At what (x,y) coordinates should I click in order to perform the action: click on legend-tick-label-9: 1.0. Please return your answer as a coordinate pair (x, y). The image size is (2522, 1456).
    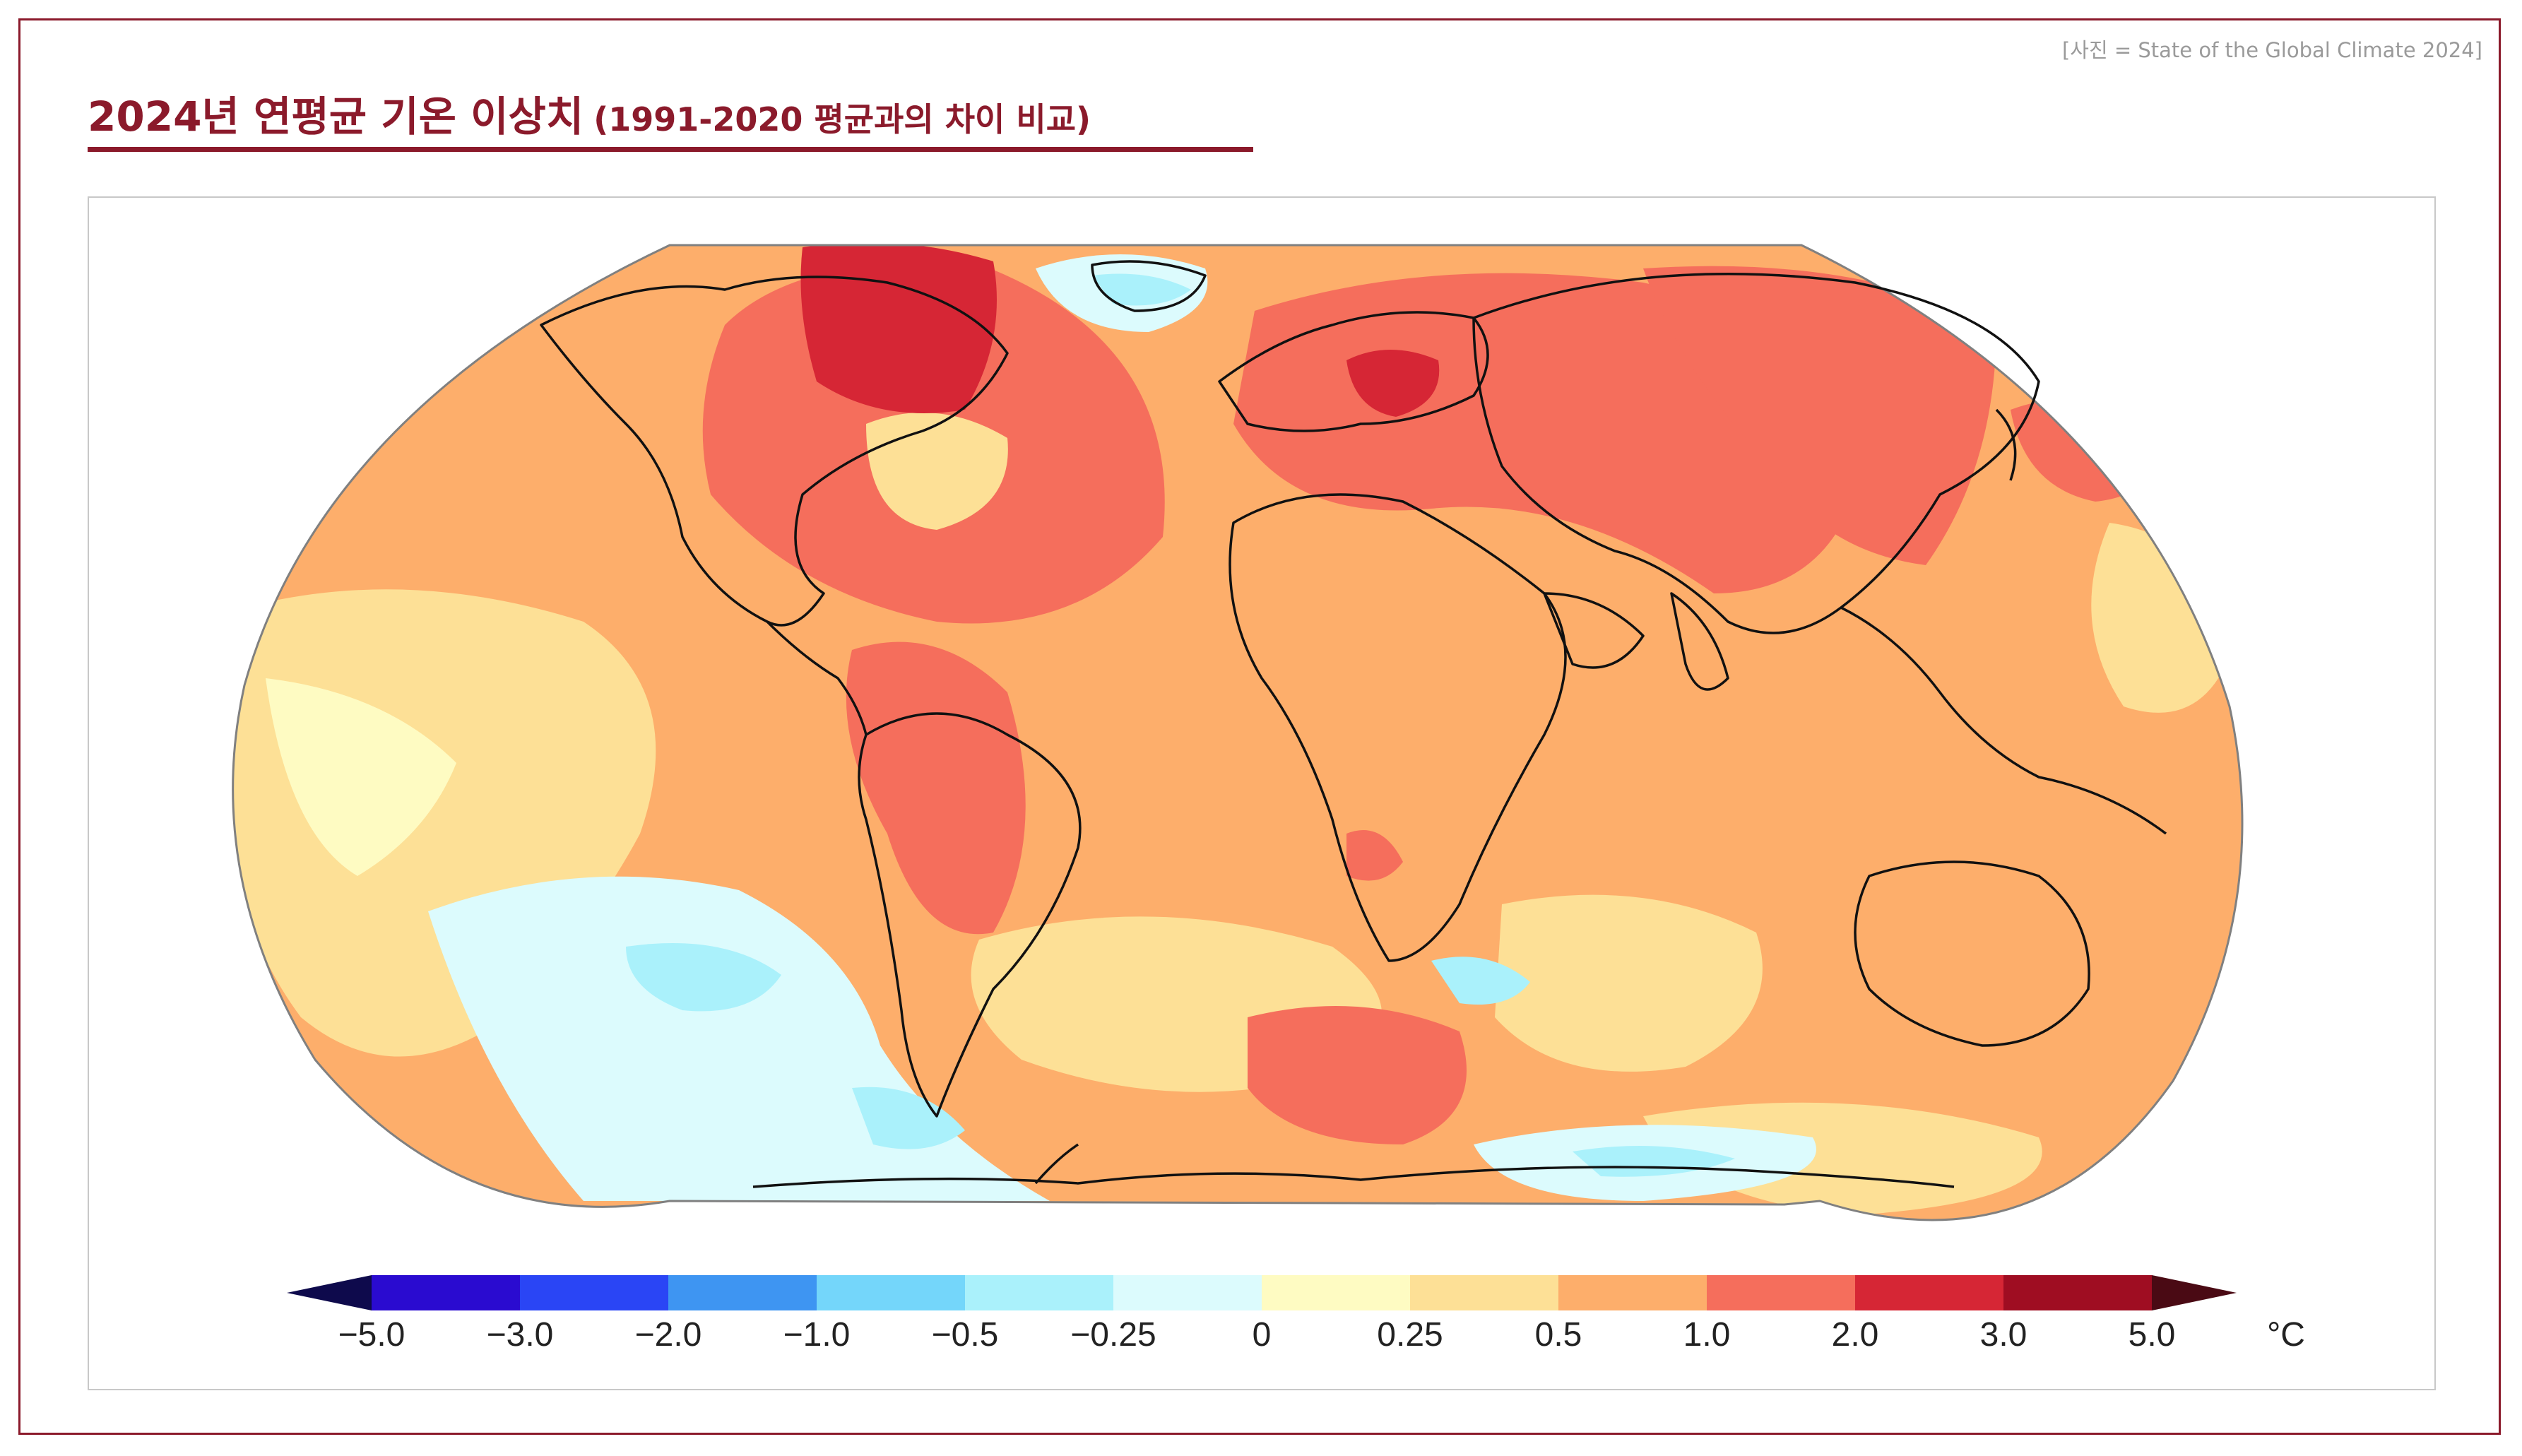
    Looking at the image, I should click on (1707, 1335).